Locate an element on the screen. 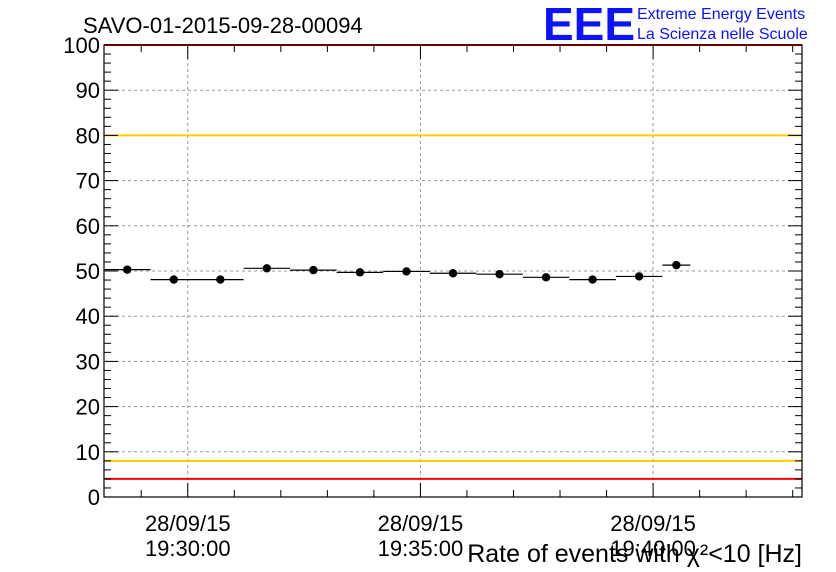 The height and width of the screenshot is (572, 836). y-tick-label: 100 is located at coordinates (81, 45).